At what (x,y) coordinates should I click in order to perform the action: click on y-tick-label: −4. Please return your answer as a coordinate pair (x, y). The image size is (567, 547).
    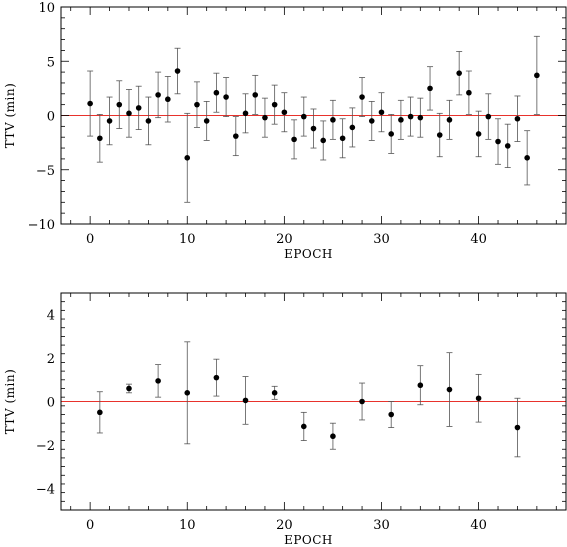
    Looking at the image, I should click on (45, 489).